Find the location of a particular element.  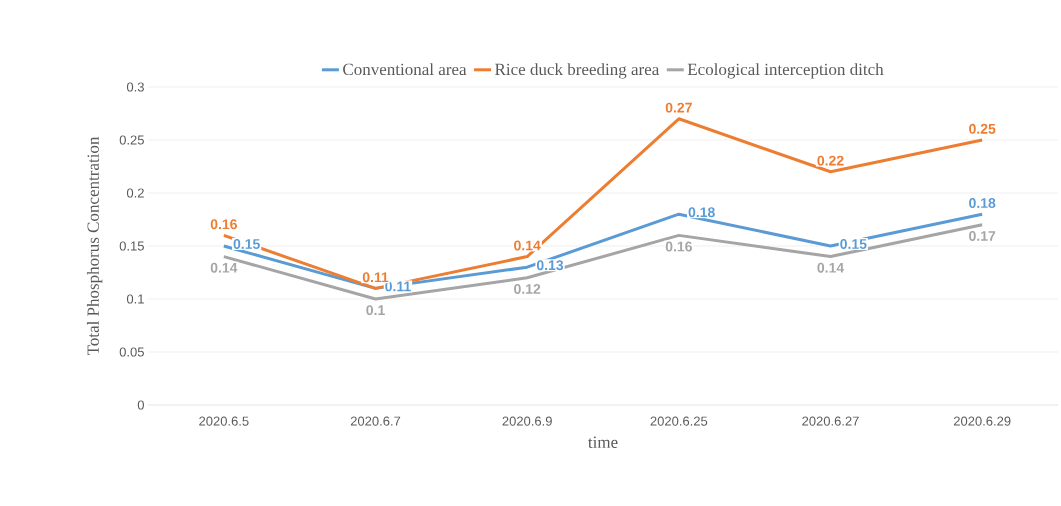

data-label: 0.25 is located at coordinates (982, 128).